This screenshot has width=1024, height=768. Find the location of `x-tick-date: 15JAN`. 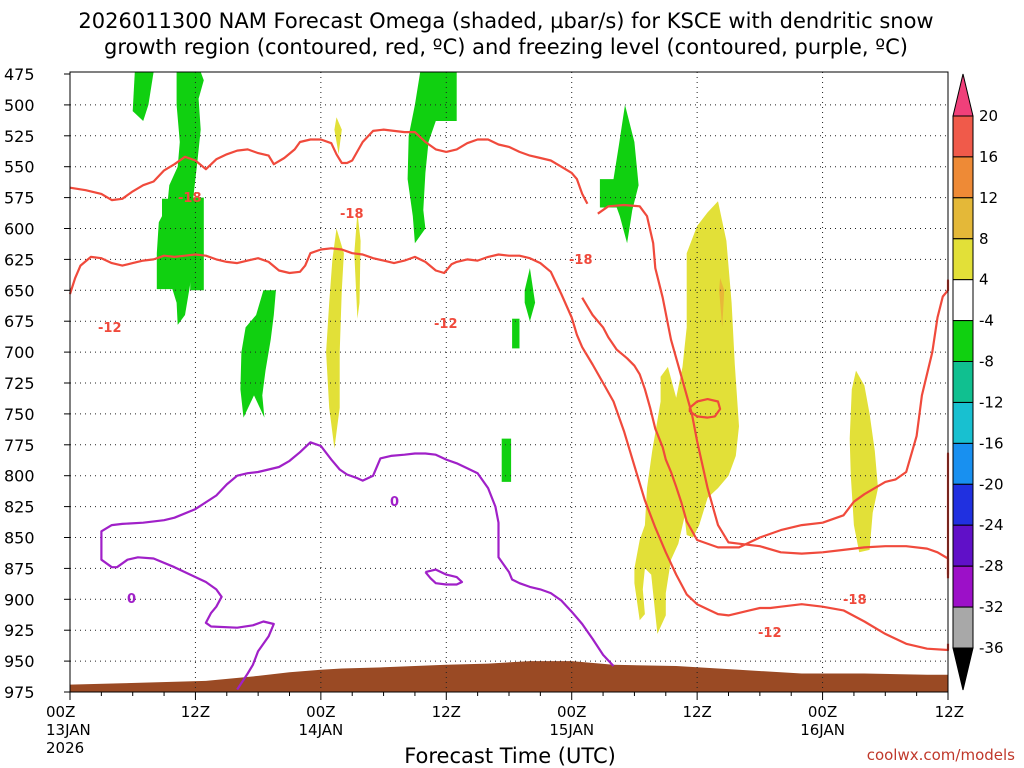

x-tick-date: 15JAN is located at coordinates (571, 730).